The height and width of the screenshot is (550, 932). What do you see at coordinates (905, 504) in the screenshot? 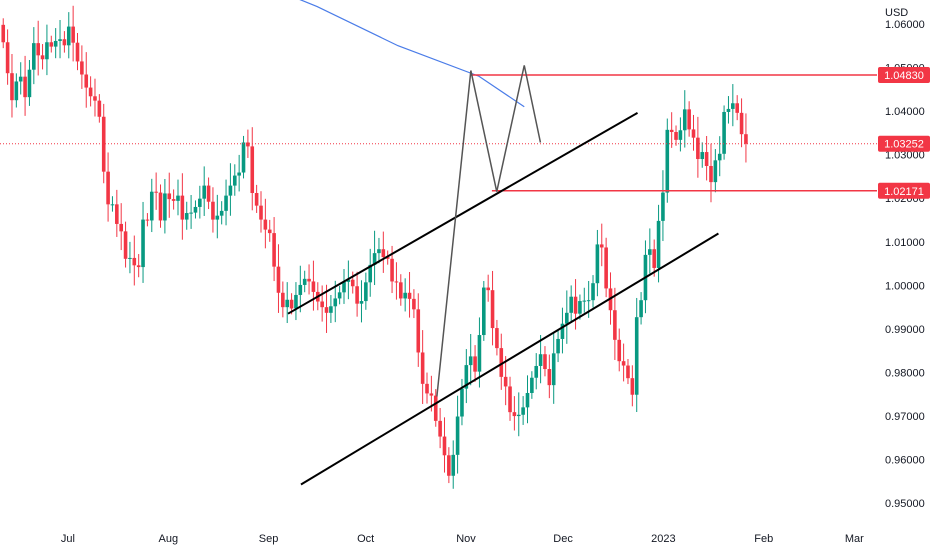
I see `price-tick-label: 0.95000` at bounding box center [905, 504].